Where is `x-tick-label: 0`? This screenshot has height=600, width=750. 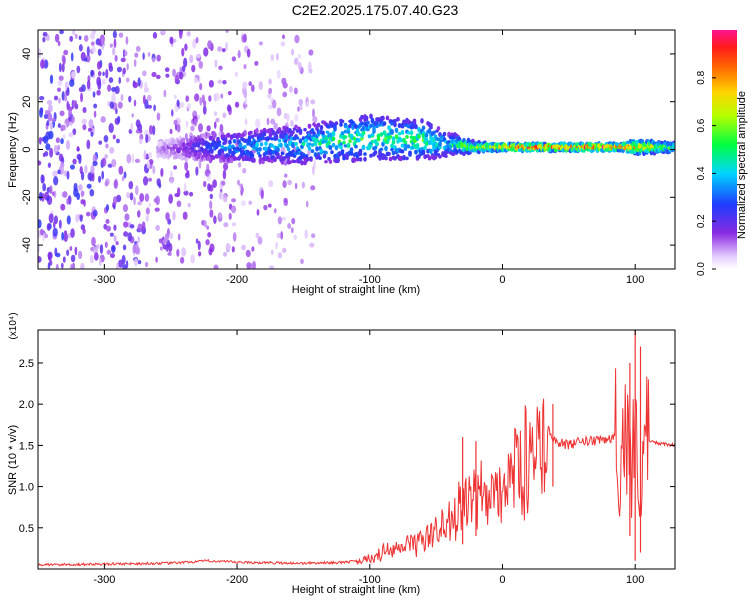
x-tick-label: 0 is located at coordinates (502, 280).